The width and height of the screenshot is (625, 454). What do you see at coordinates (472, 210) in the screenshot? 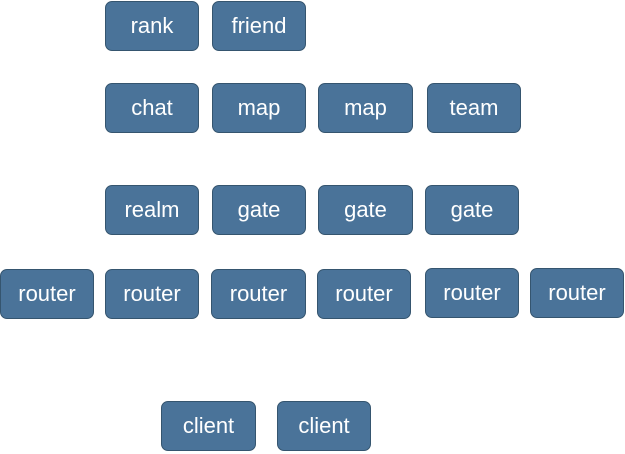
I see `gate-node-3: gate` at bounding box center [472, 210].